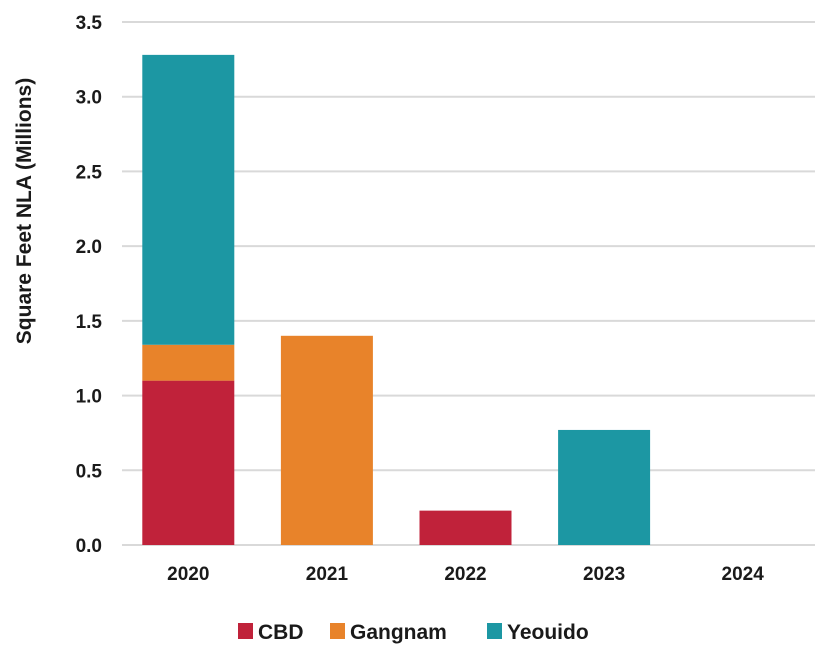 The image size is (834, 650). What do you see at coordinates (24, 211) in the screenshot?
I see `y-axis-title: Square Feet NLA (Millions)` at bounding box center [24, 211].